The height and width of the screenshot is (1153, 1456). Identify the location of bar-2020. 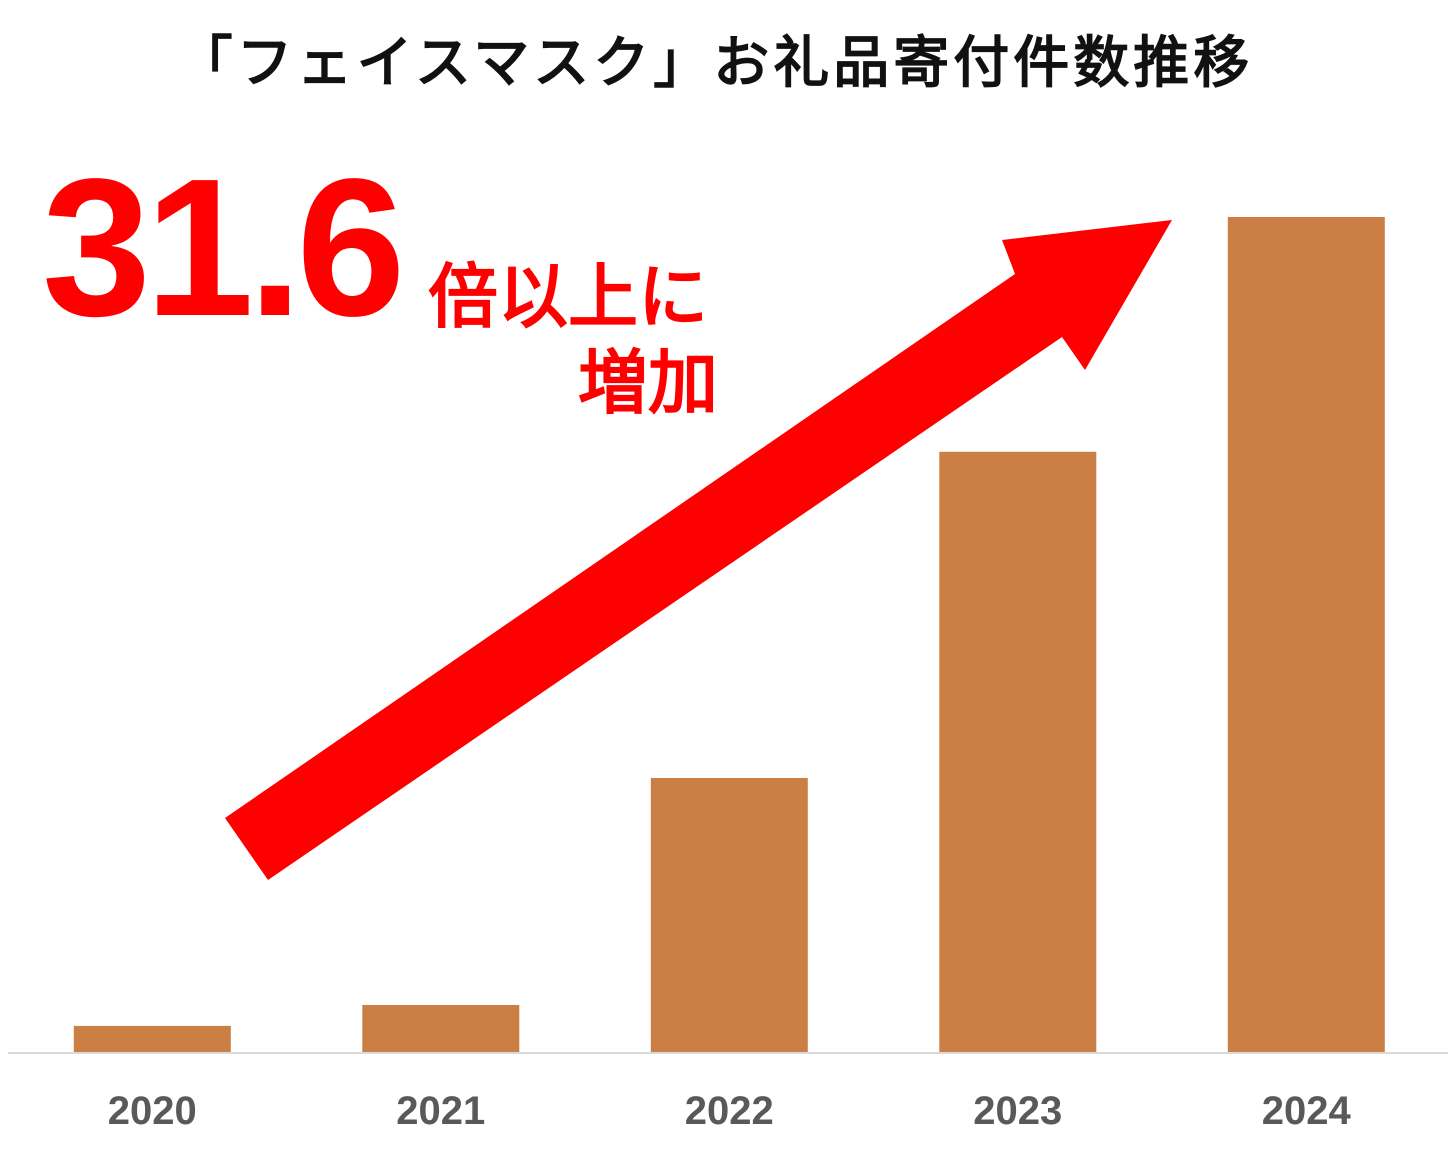
(152, 1038).